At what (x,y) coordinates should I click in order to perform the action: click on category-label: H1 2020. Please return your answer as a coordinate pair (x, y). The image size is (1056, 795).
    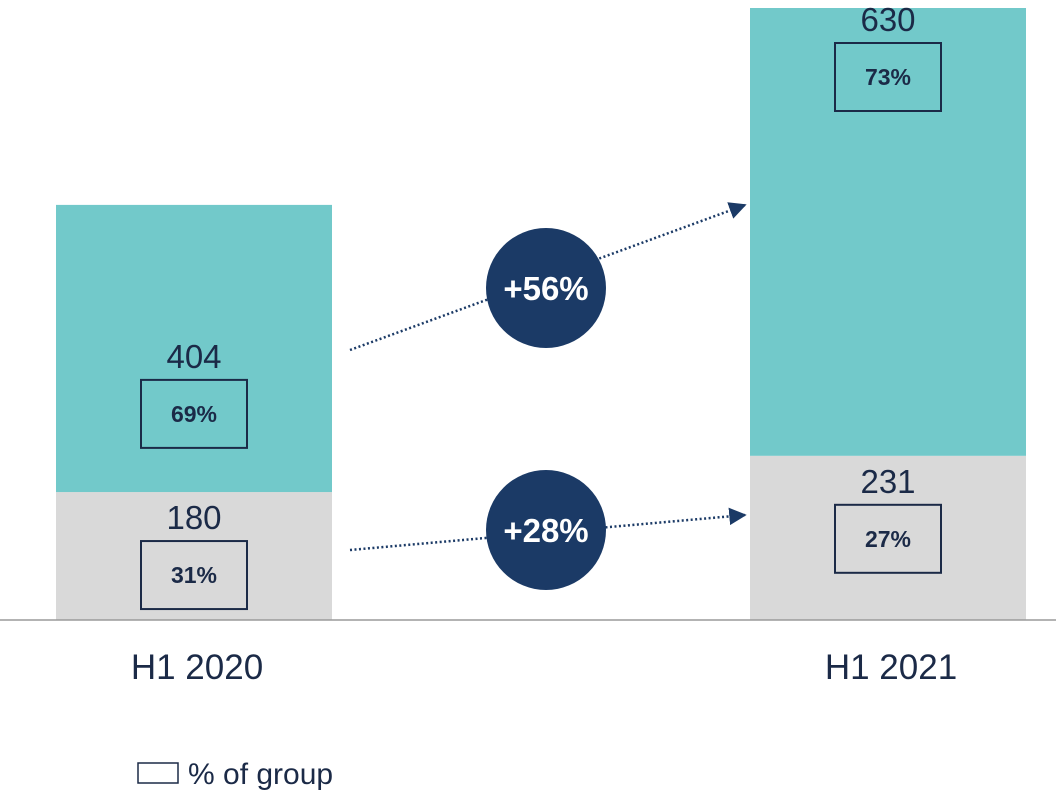
    Looking at the image, I should click on (197, 667).